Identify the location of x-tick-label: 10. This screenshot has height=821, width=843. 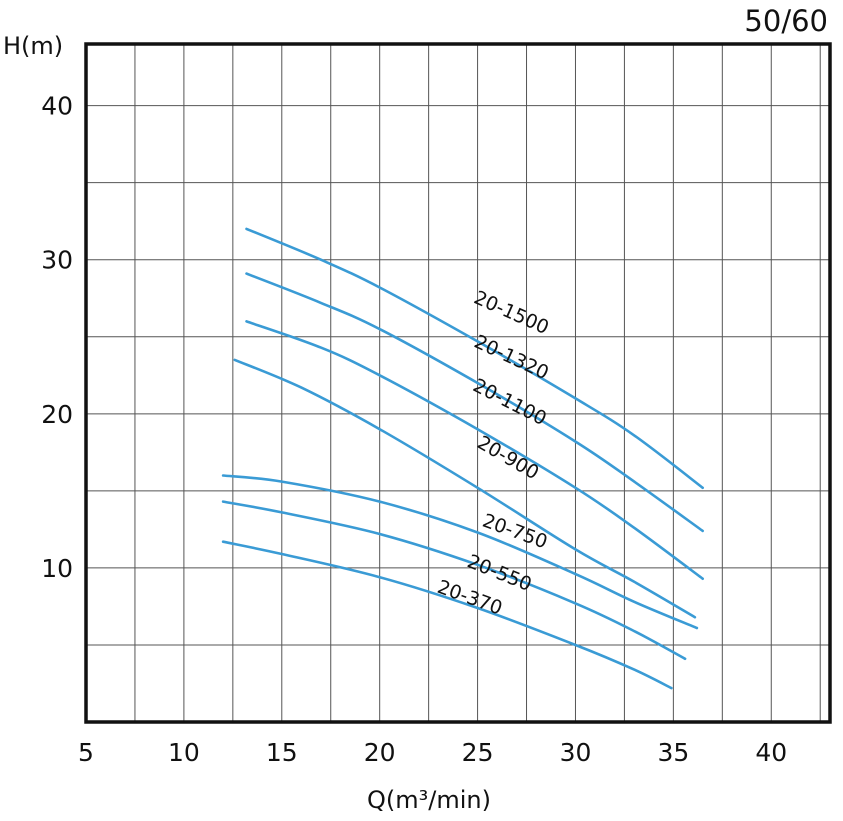
(184, 752).